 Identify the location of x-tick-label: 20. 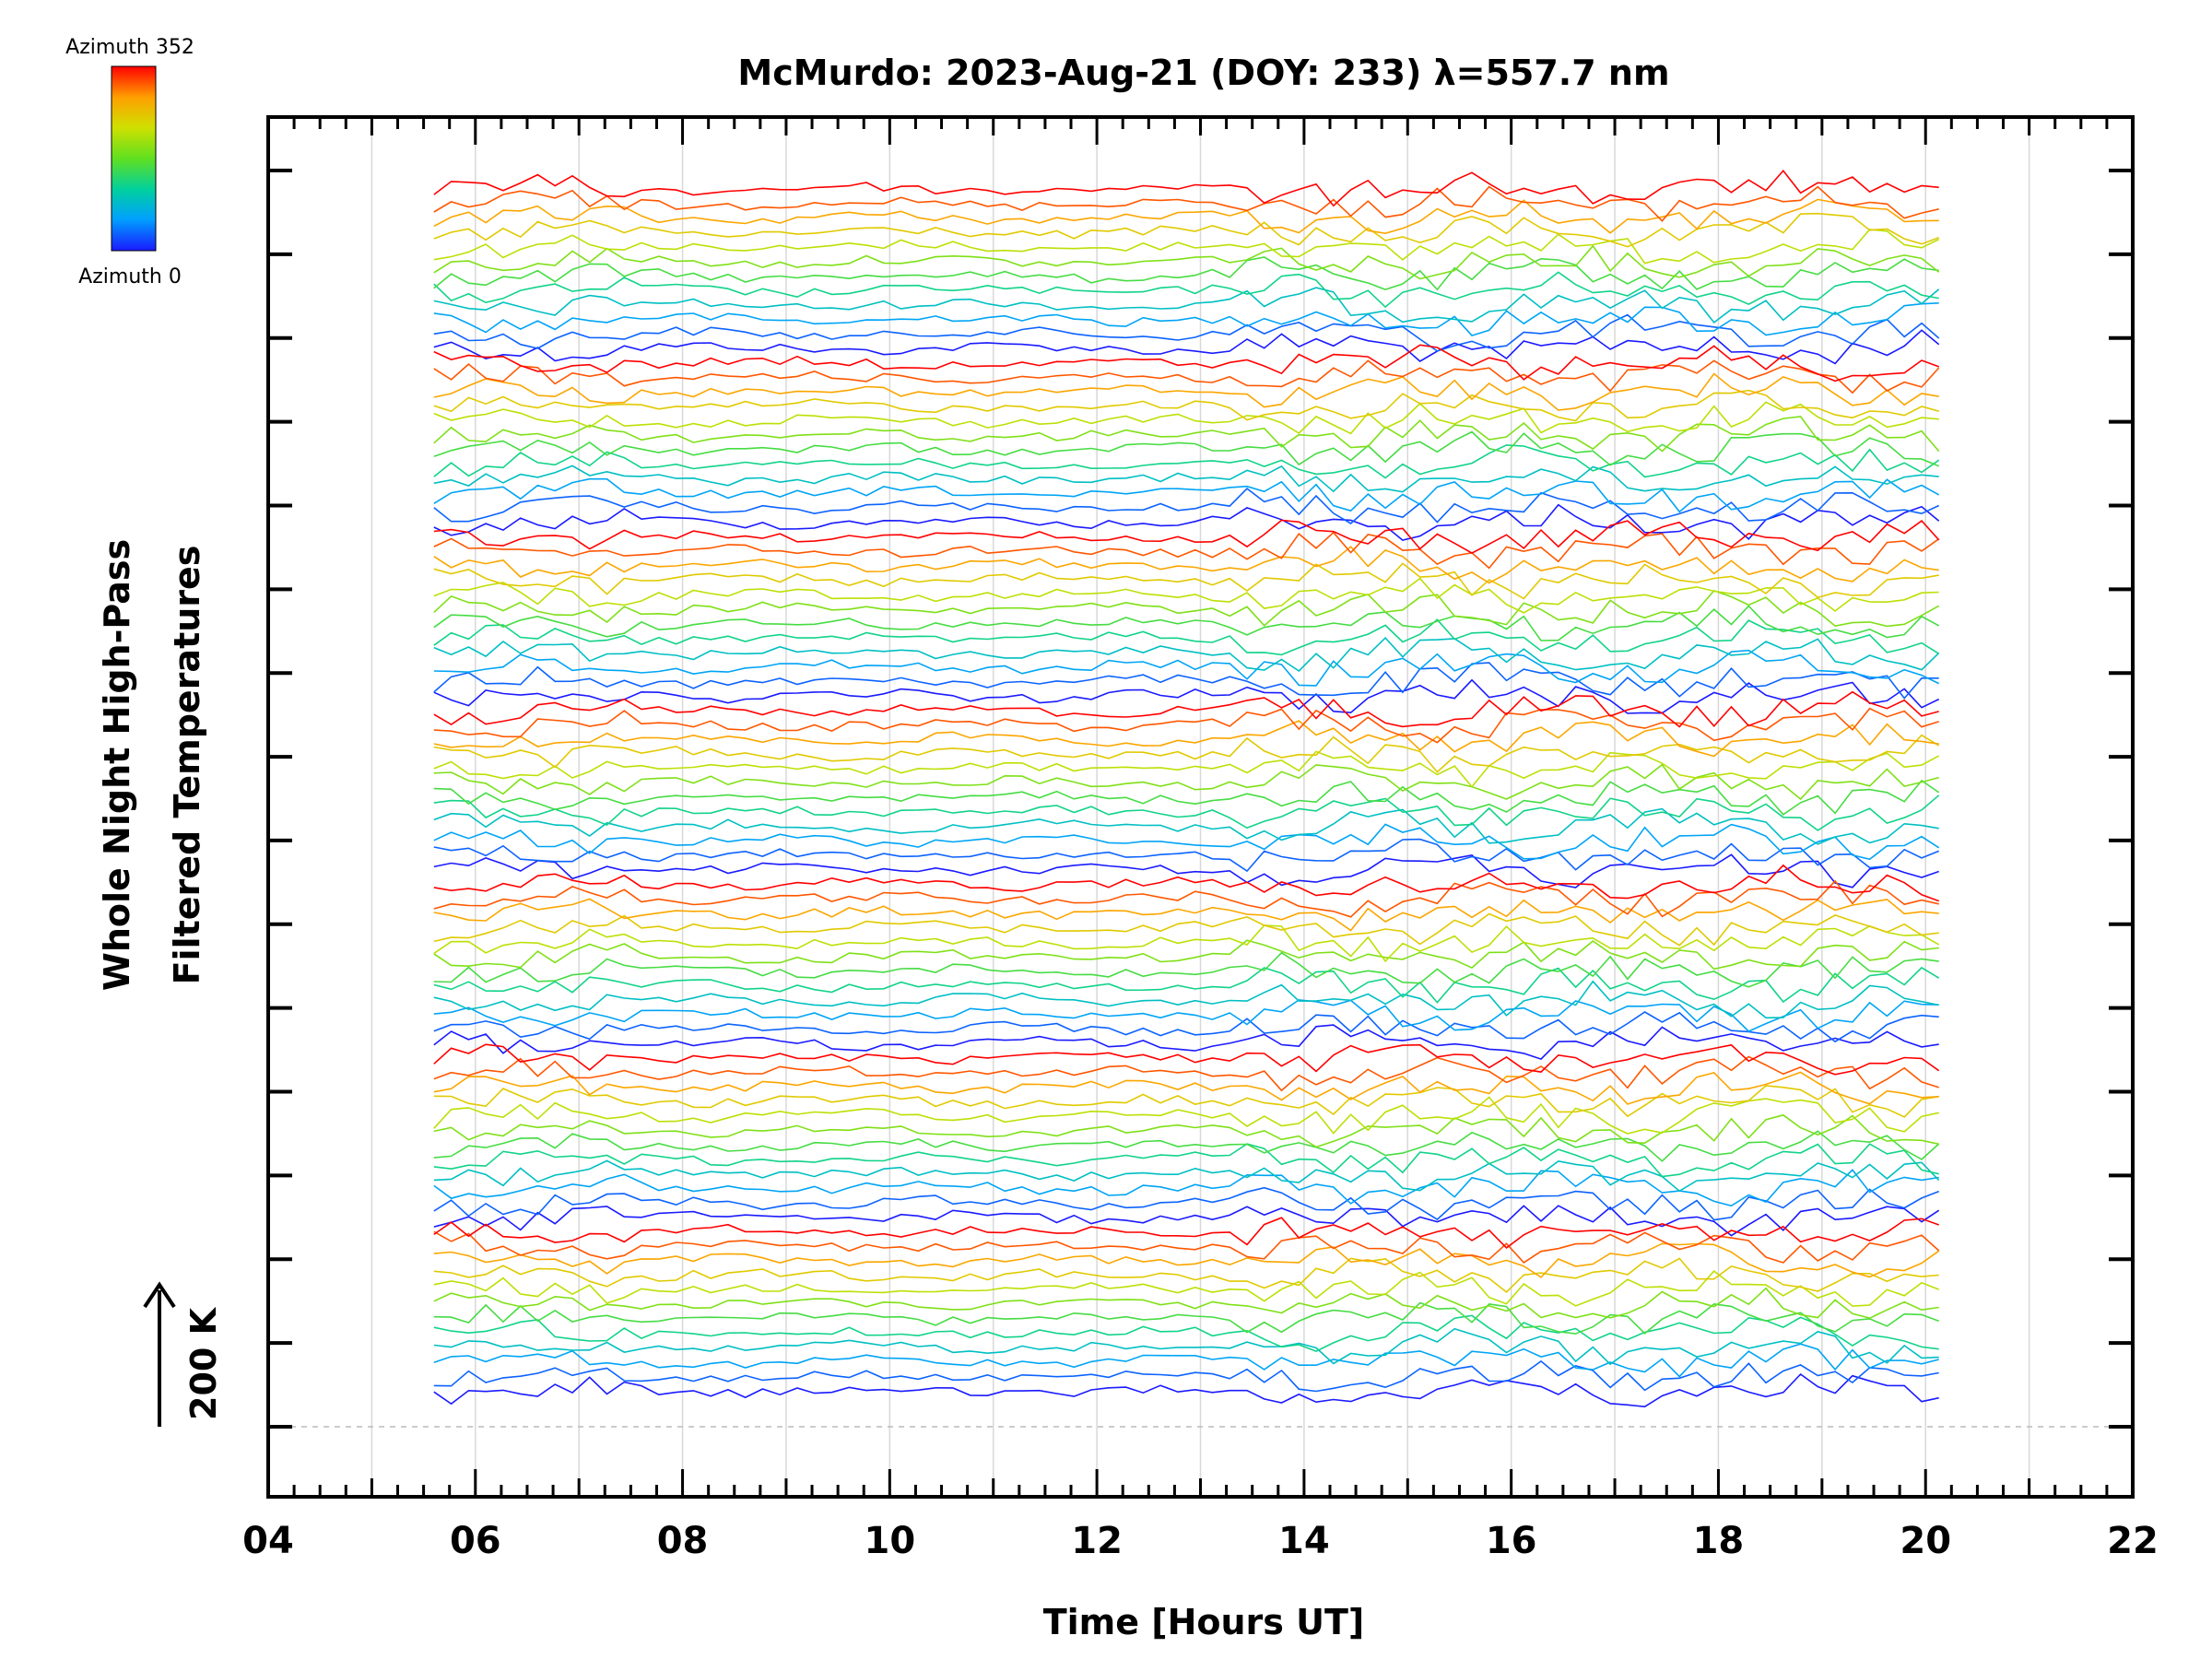
(1925, 1541).